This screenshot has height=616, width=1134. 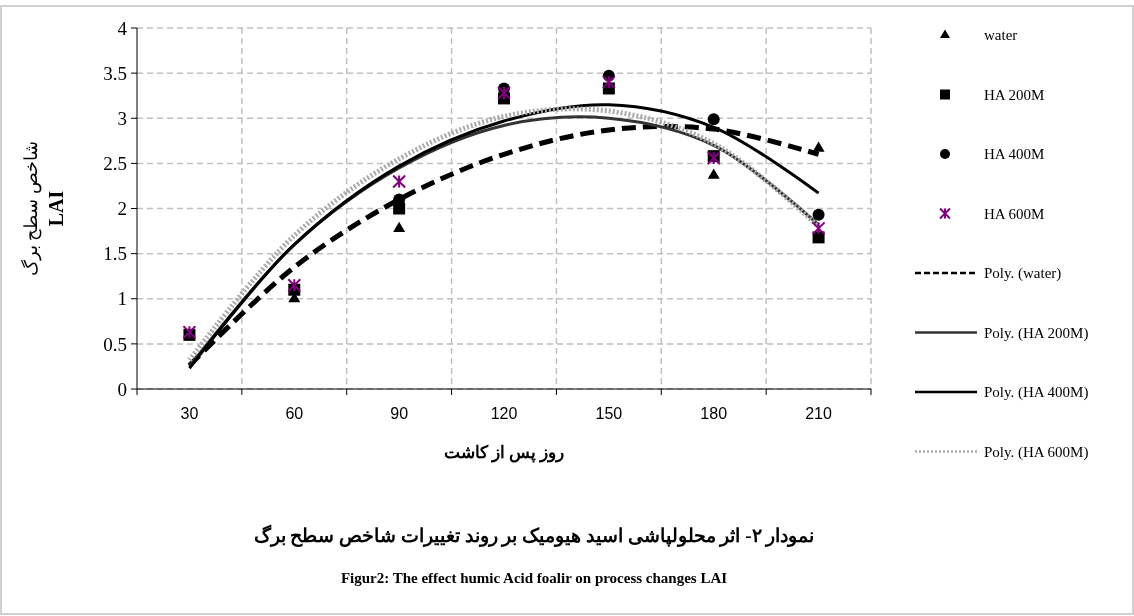 What do you see at coordinates (534, 578) in the screenshot?
I see `text: Figur2: The effect humic Acid foalir on process changes LAI` at bounding box center [534, 578].